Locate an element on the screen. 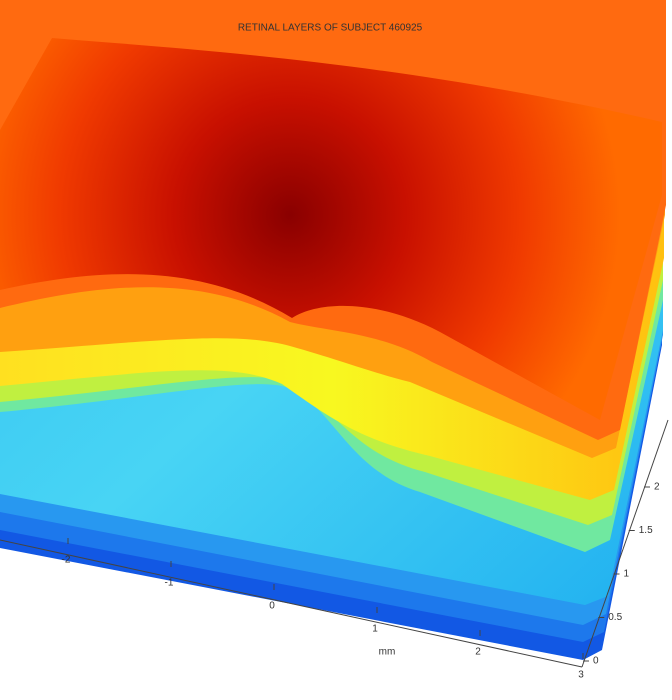 This screenshot has height=700, width=672. x-tick-label: -1 is located at coordinates (169, 583).